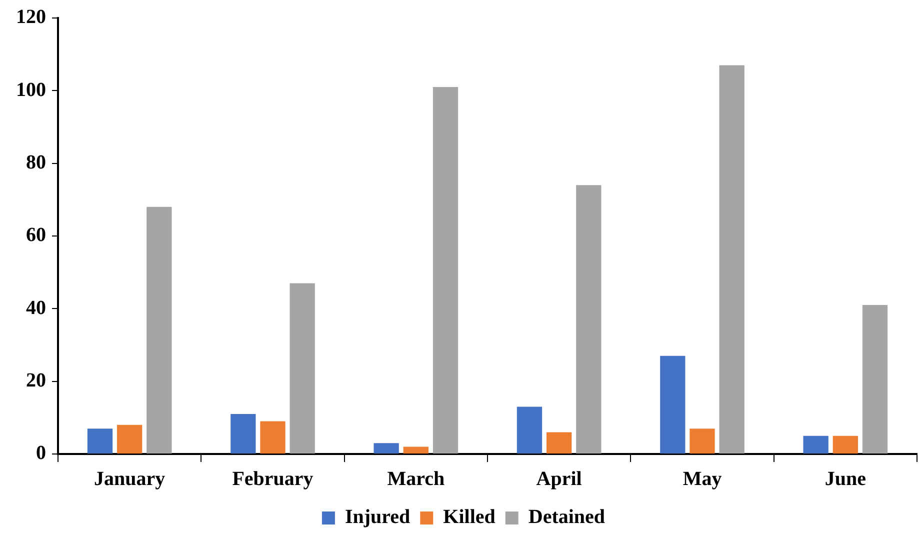 The image size is (919, 542). What do you see at coordinates (36, 163) in the screenshot?
I see `y-tick-label: 80` at bounding box center [36, 163].